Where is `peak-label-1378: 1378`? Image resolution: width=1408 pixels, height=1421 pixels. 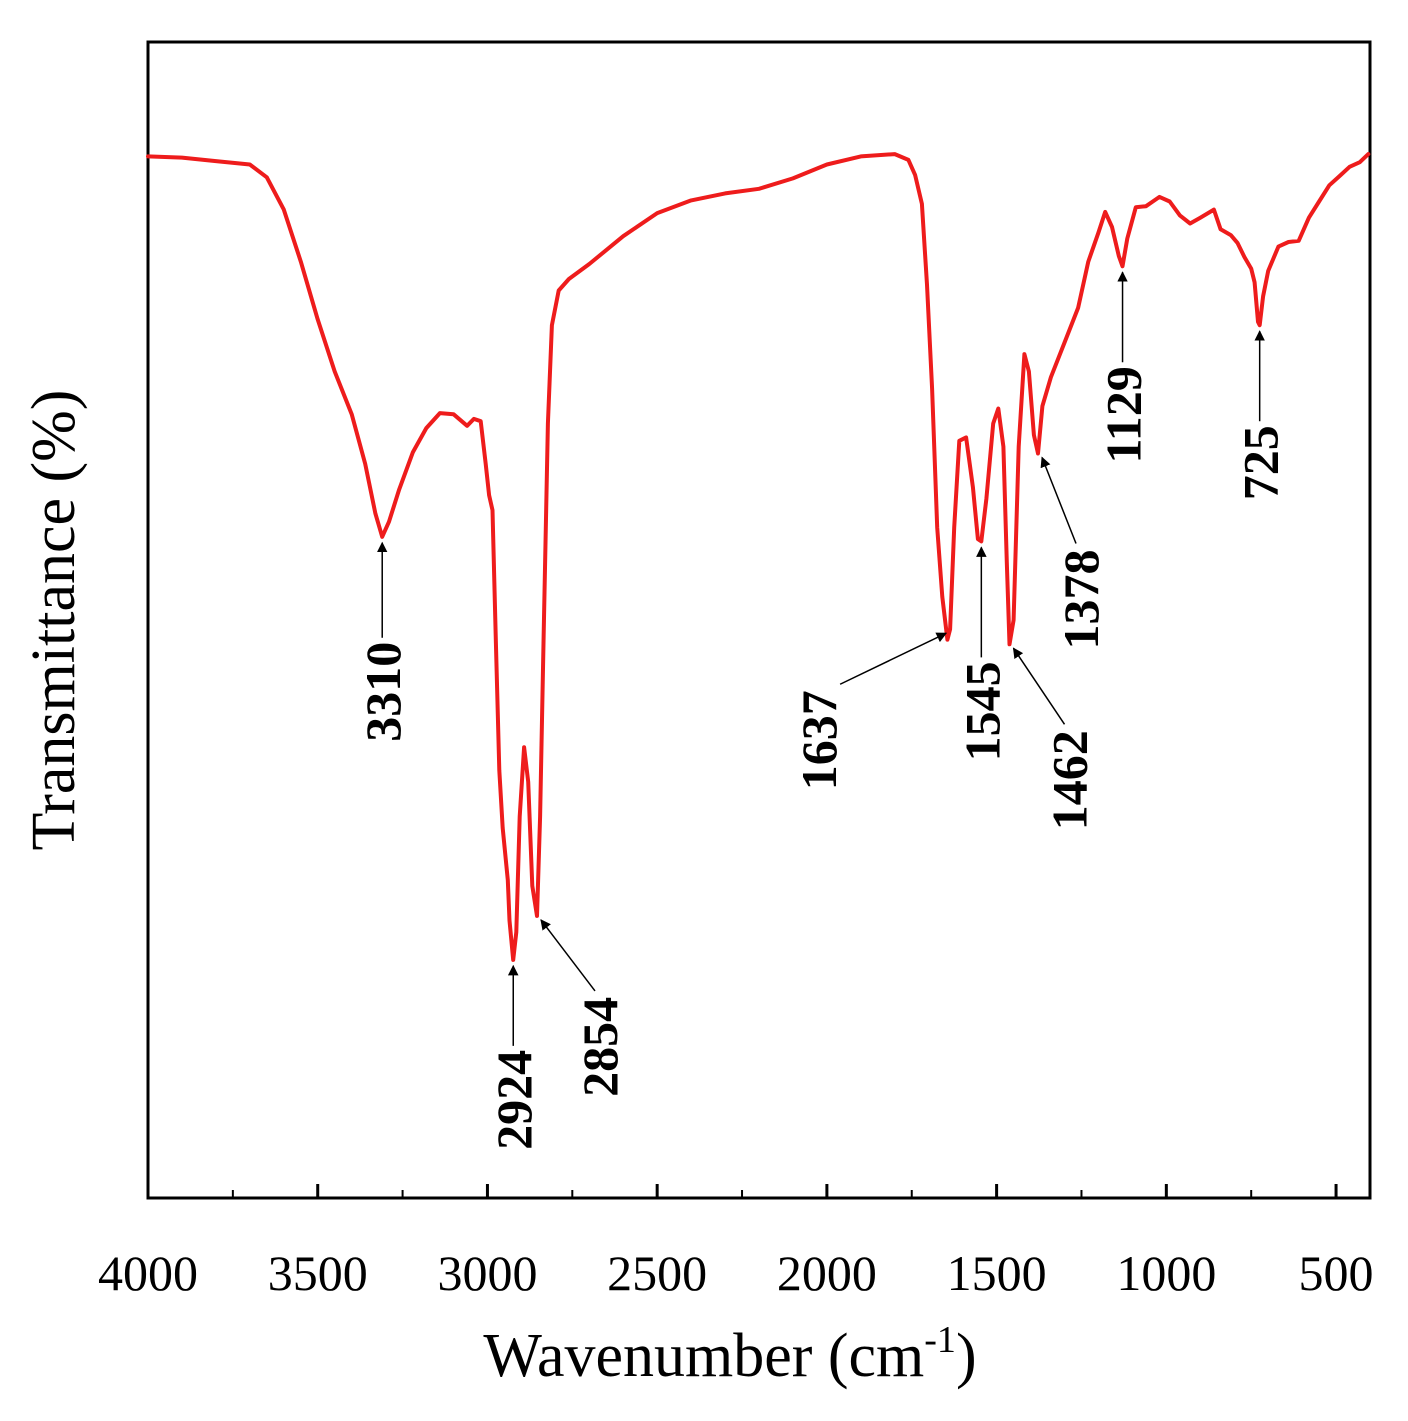 peak-label-1378: 1378 is located at coordinates (1081, 600).